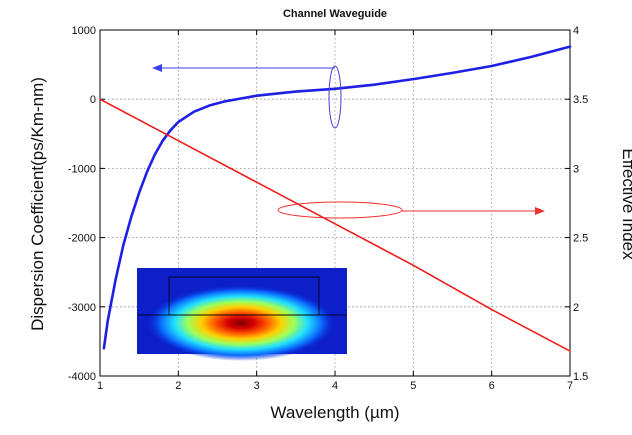 The image size is (632, 435). Describe the element at coordinates (492, 386) in the screenshot. I see `x-tick-label: 6` at that location.